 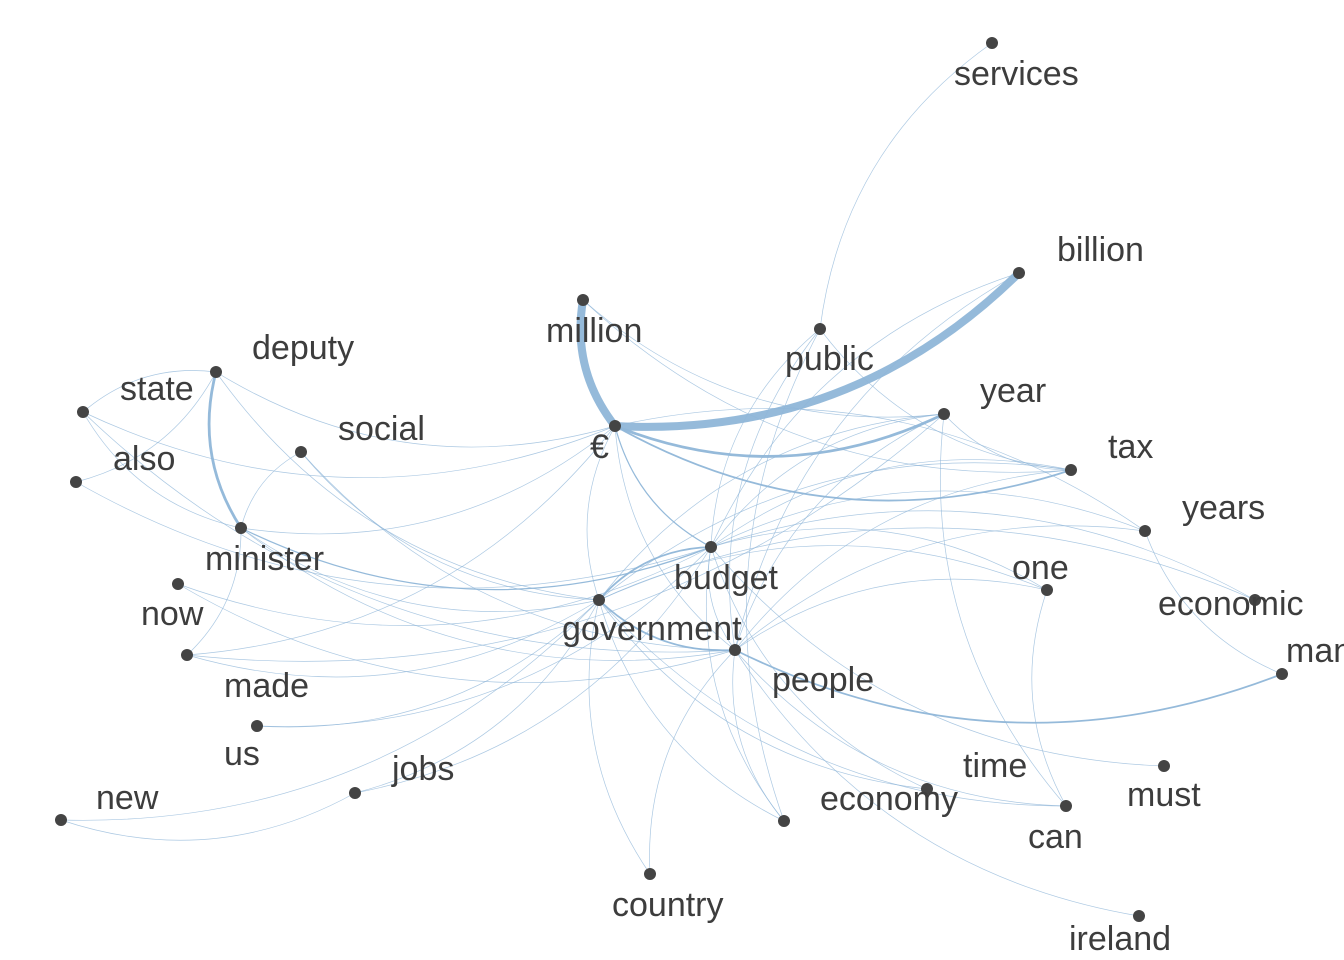 I want to click on node-years, so click(x=1145, y=531).